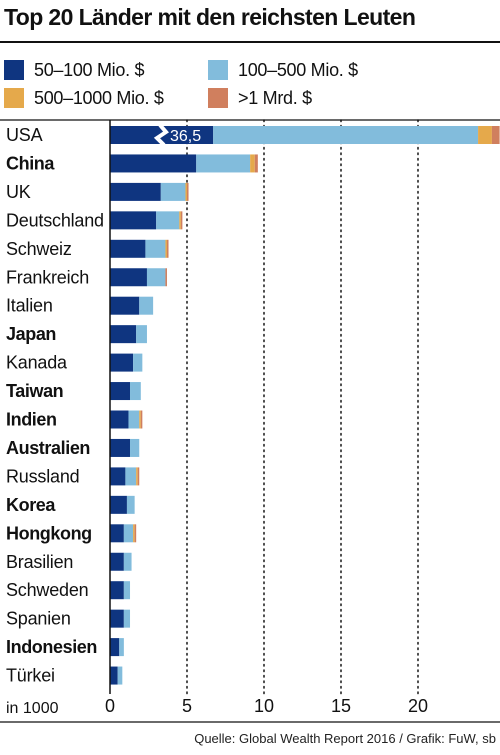 This screenshot has width=500, height=755. I want to click on category-label-indien: Indien, so click(31, 420).